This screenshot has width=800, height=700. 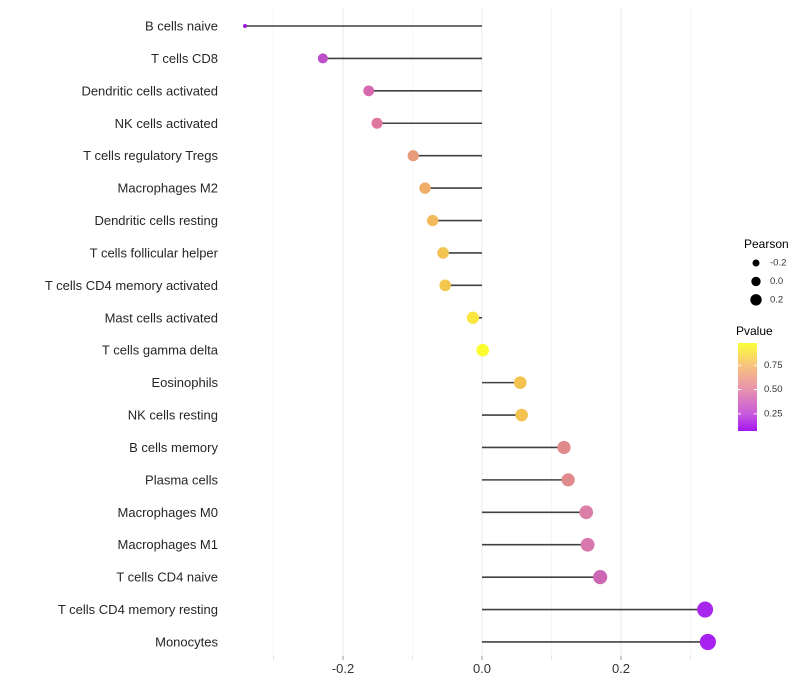 I want to click on y-axis-label: B cells memory, so click(x=173, y=447).